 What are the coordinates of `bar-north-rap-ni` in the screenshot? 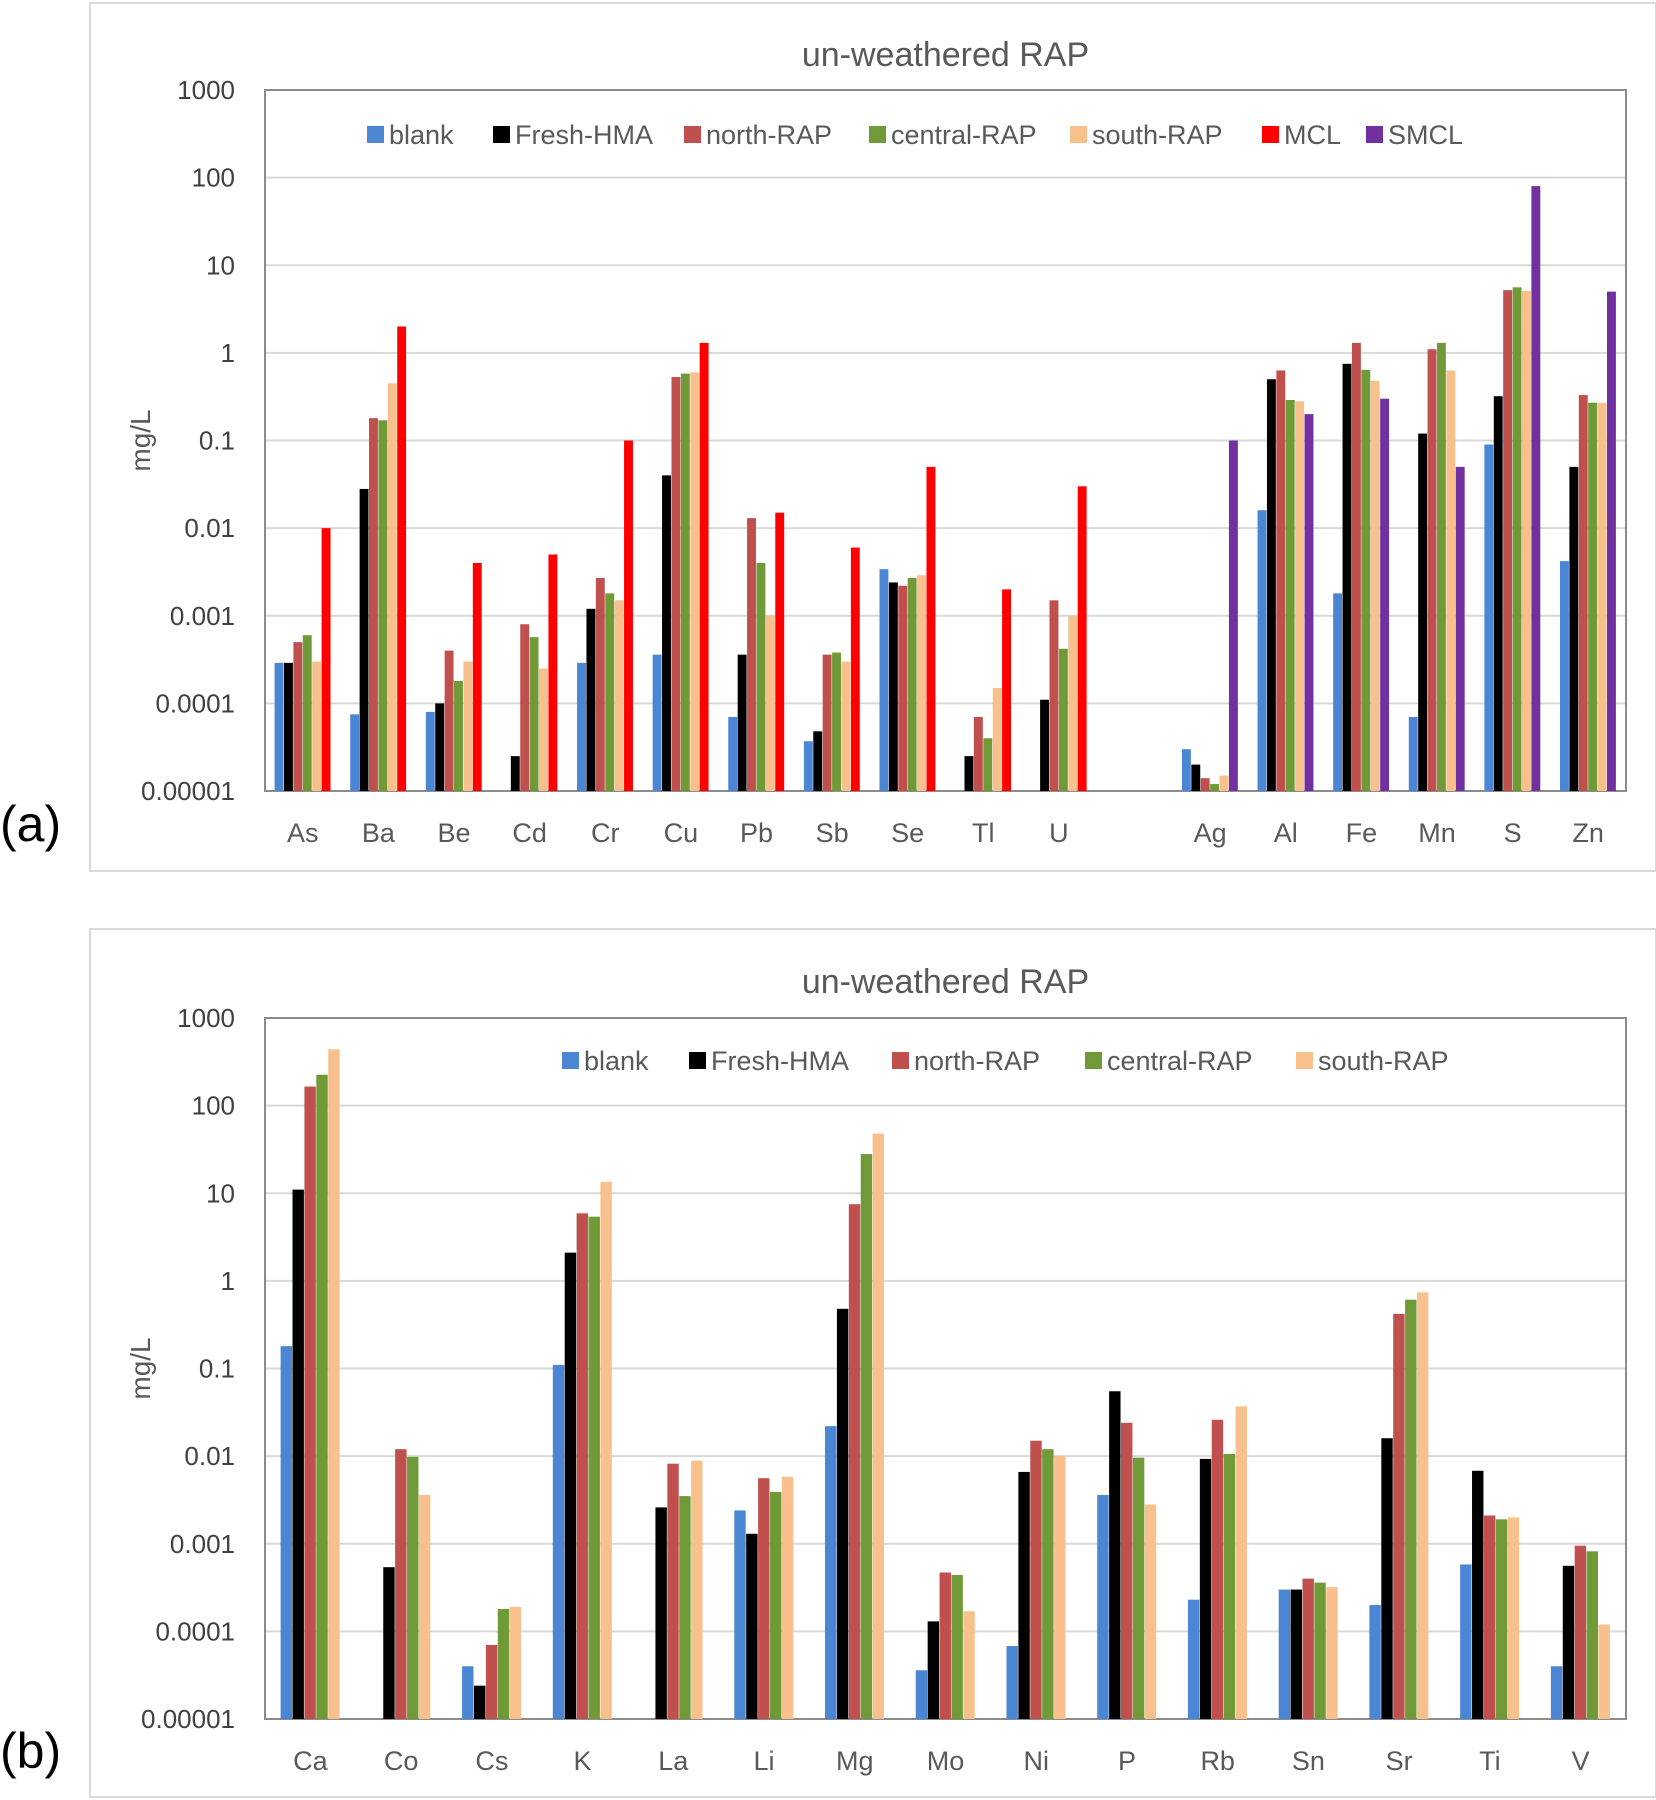 It's located at (1036, 1579).